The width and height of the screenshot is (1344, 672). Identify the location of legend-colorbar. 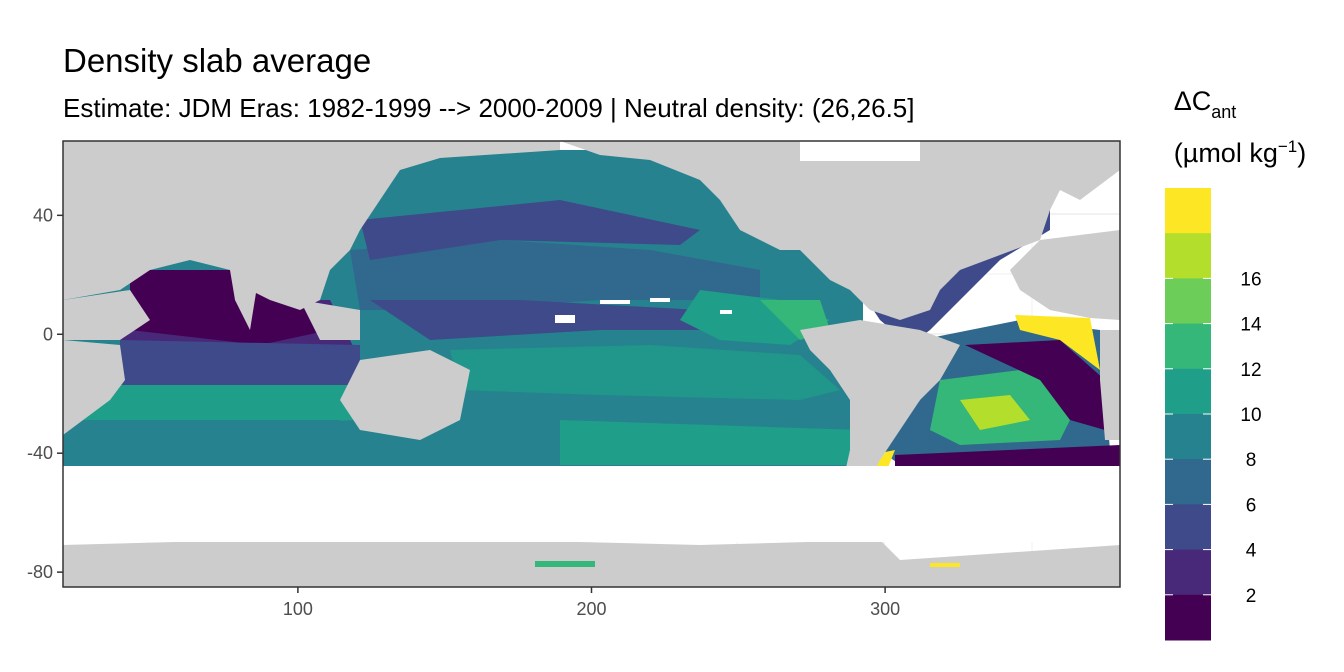
(1188, 414).